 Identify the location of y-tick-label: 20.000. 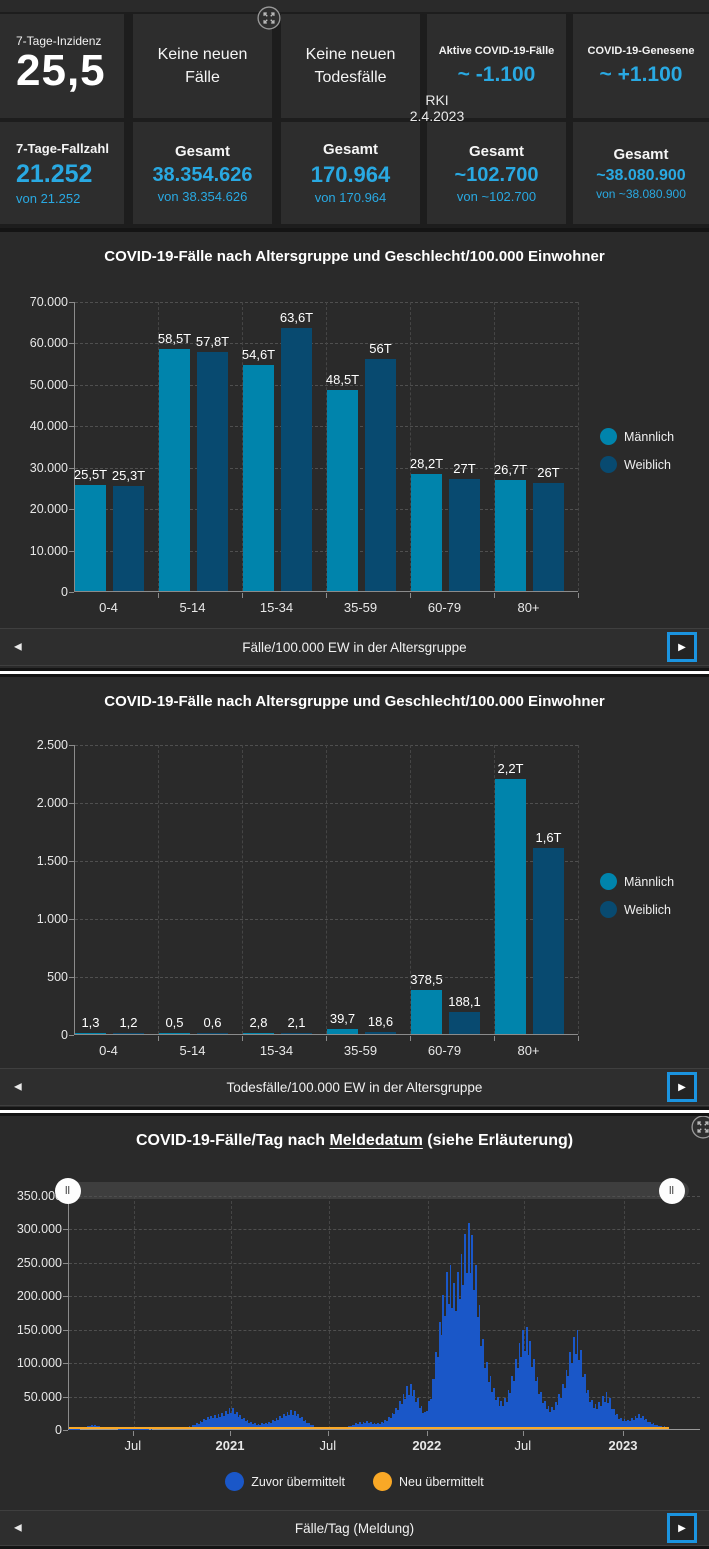
(48, 509).